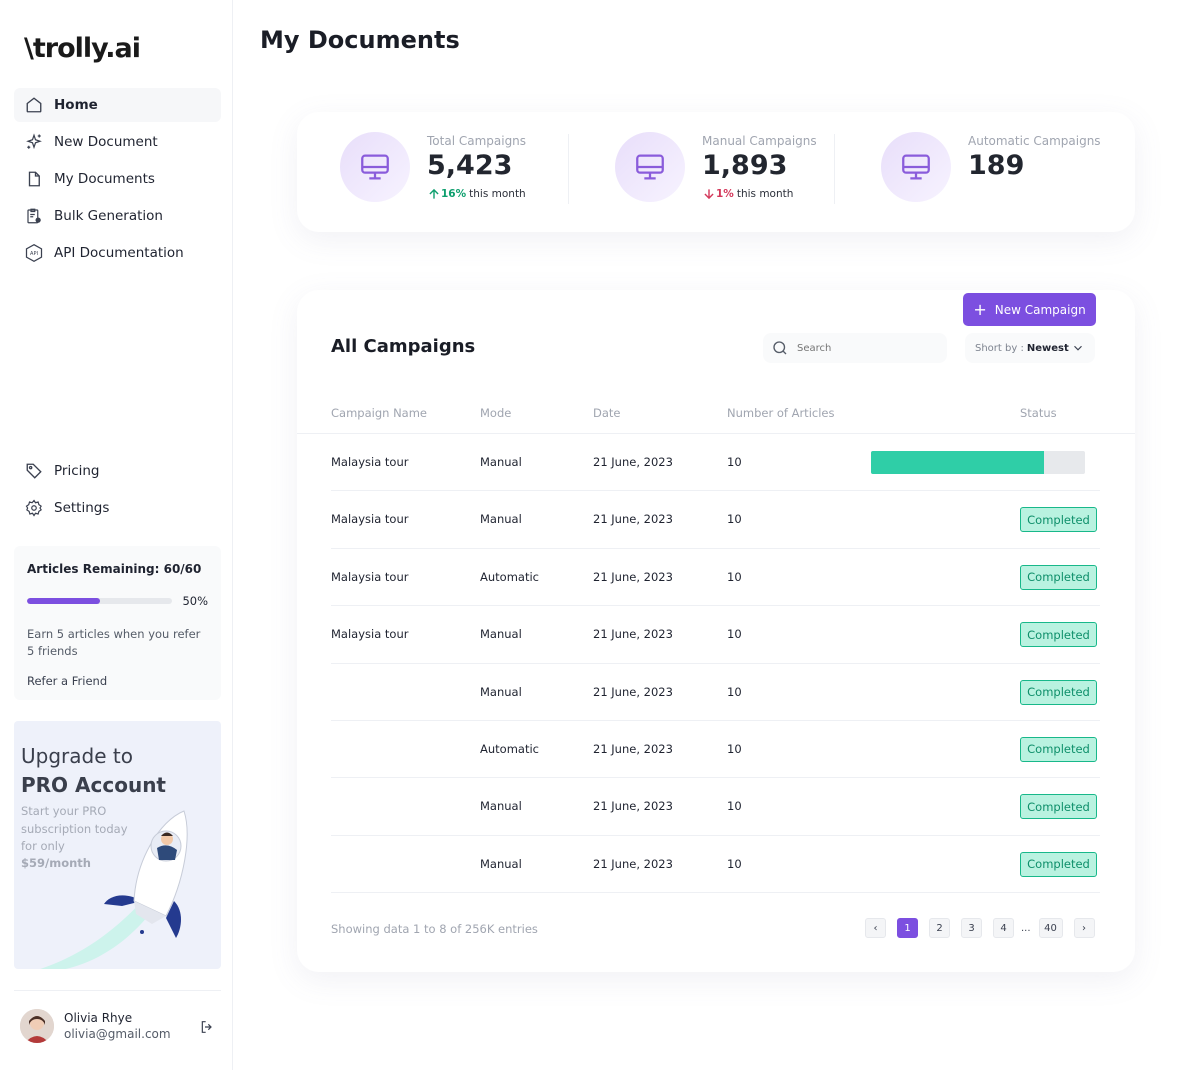  Describe the element at coordinates (477, 141) in the screenshot. I see `stat-label: Total Campaigns` at that location.